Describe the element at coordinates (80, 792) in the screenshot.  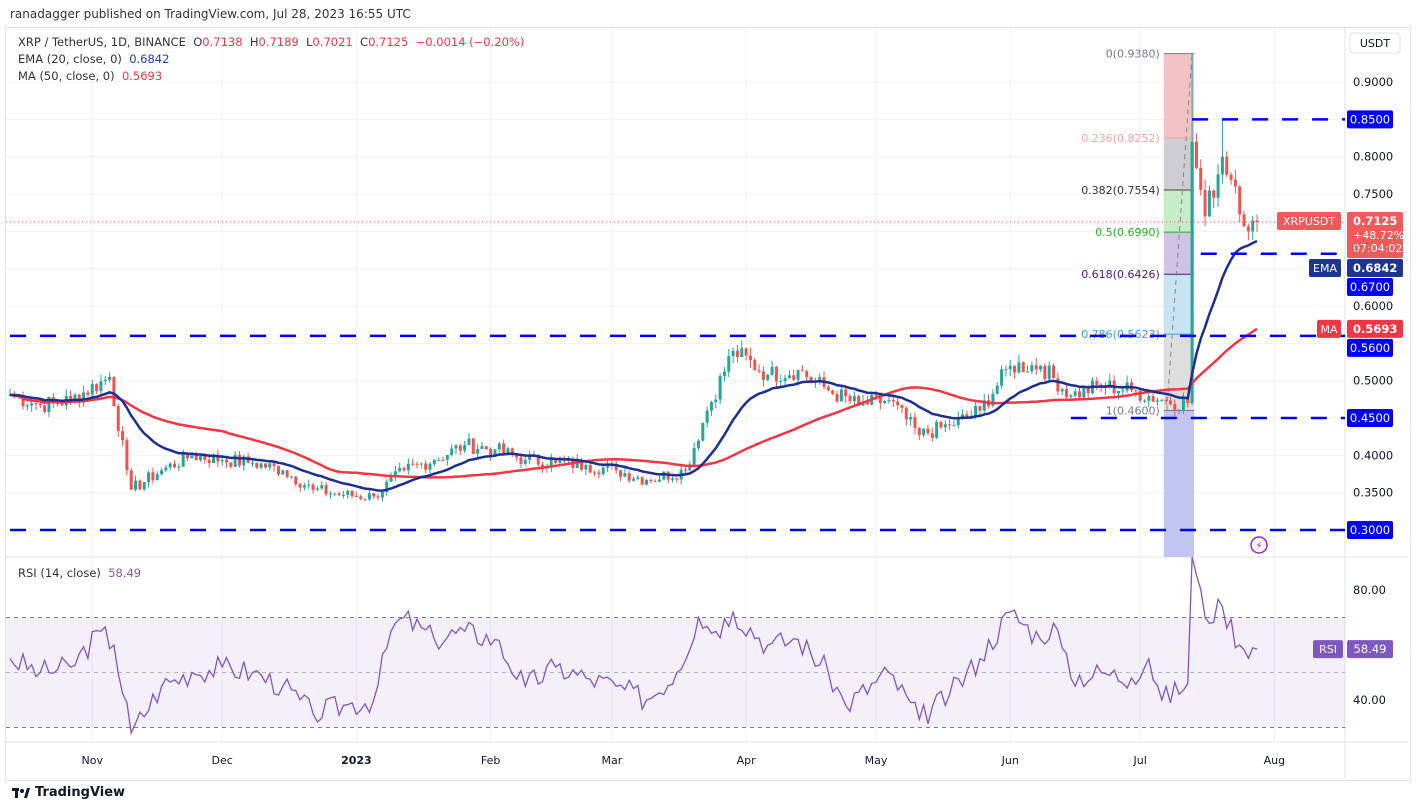
I see `footer-brand: TradingView` at that location.